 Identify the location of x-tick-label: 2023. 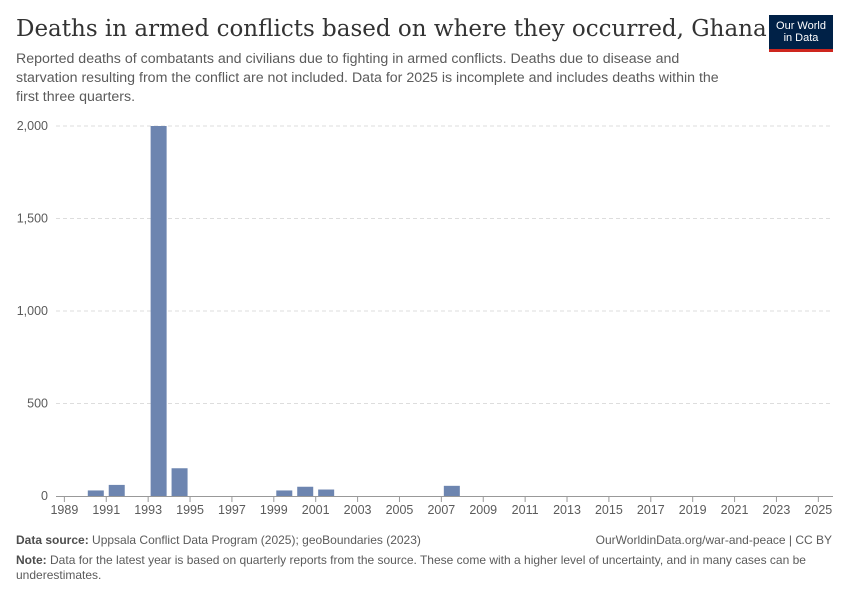
(777, 510).